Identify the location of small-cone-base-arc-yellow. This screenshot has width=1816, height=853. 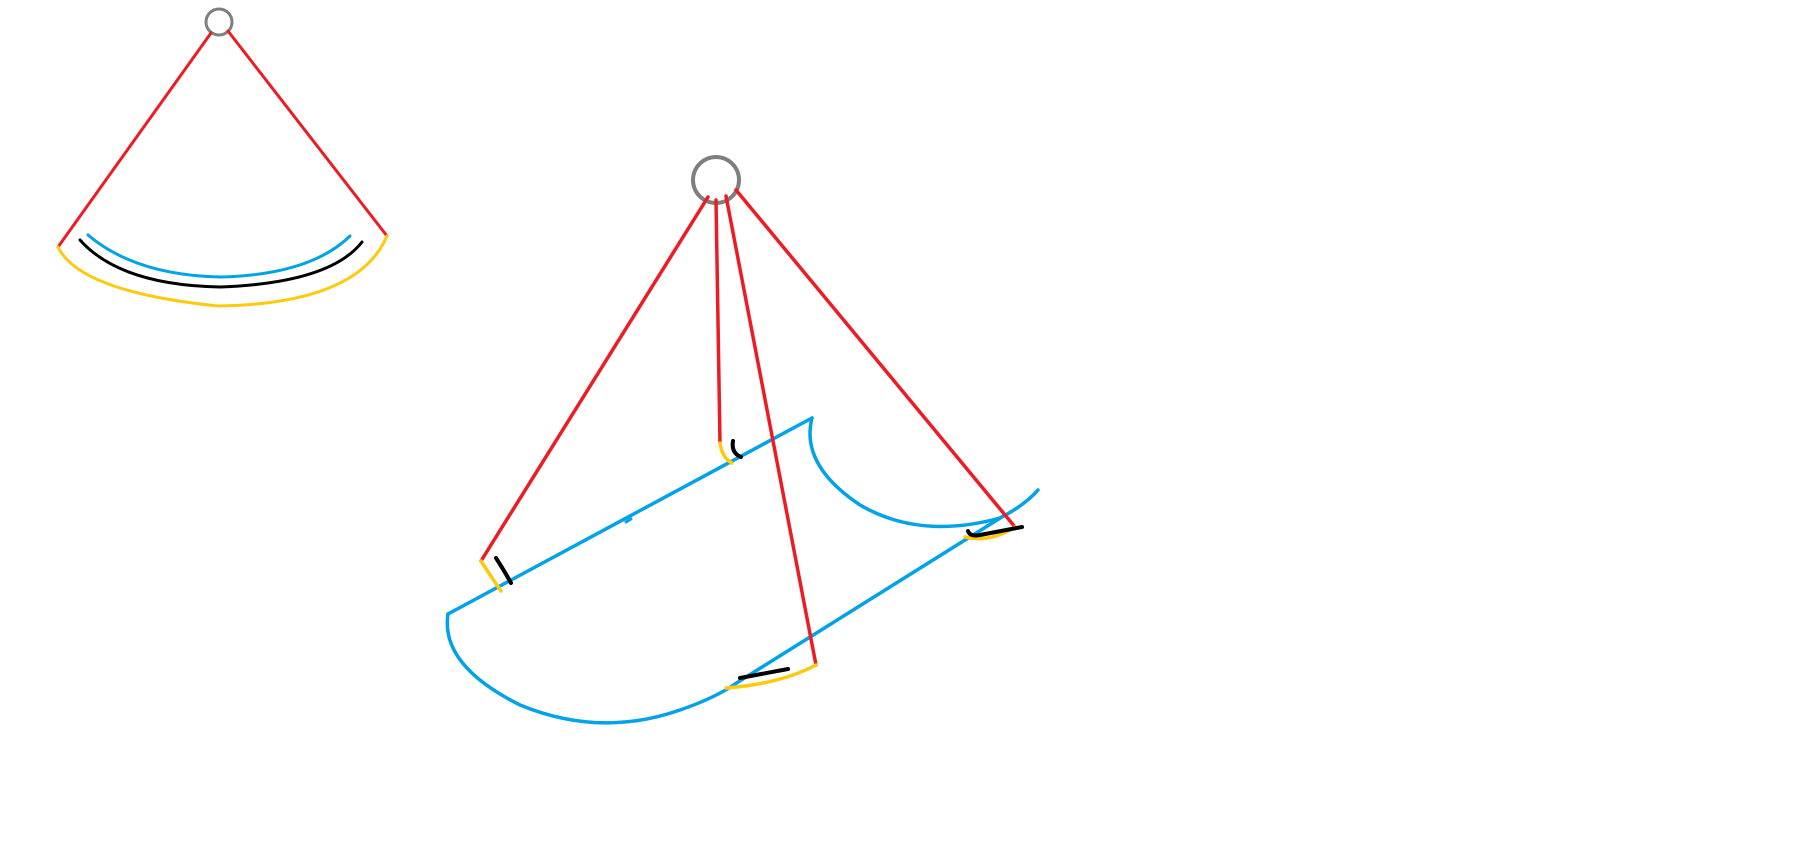
(222, 271).